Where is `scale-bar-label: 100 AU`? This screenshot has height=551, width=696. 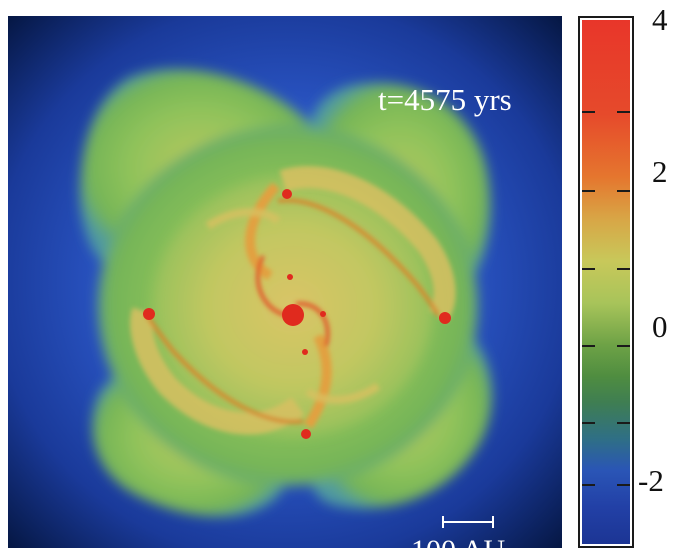
scale-bar-label: 100 AU is located at coordinates (458, 542).